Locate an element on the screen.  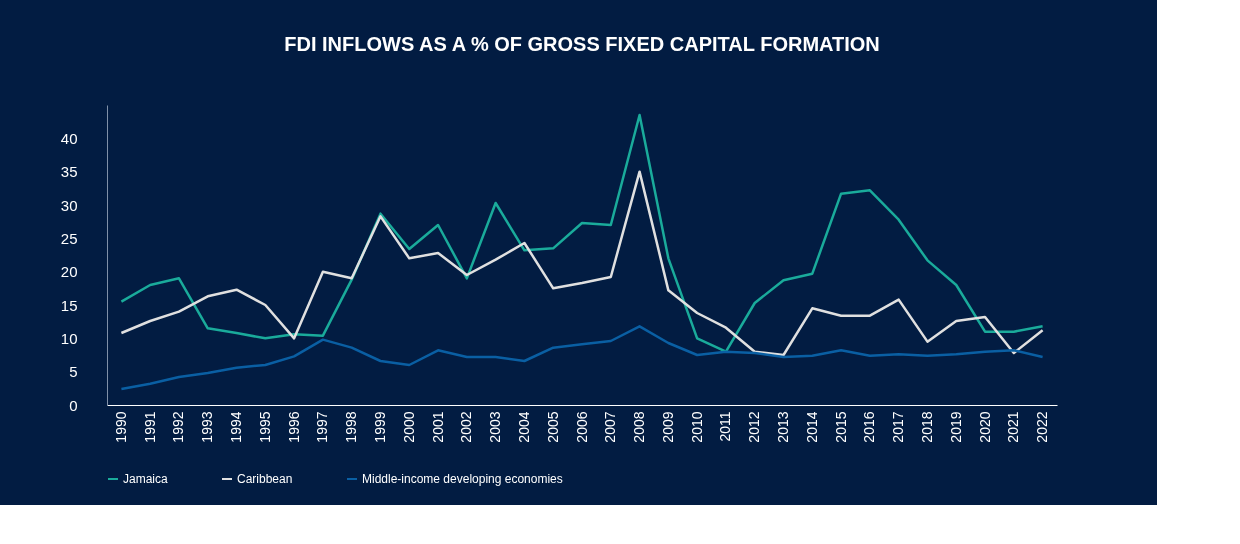
y-tick-label: 15 is located at coordinates (69, 305).